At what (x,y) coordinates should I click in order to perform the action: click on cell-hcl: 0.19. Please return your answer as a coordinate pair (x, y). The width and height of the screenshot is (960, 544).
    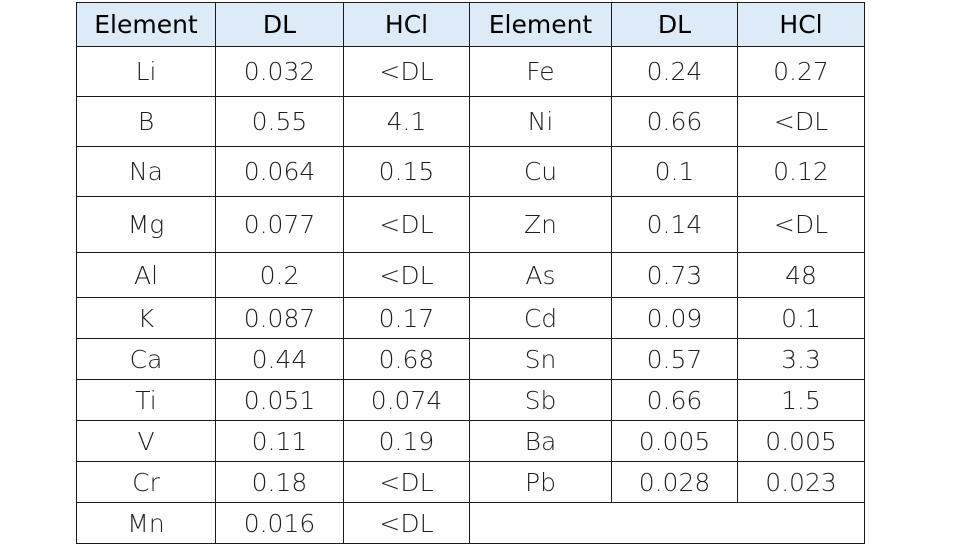
    Looking at the image, I should click on (406, 441).